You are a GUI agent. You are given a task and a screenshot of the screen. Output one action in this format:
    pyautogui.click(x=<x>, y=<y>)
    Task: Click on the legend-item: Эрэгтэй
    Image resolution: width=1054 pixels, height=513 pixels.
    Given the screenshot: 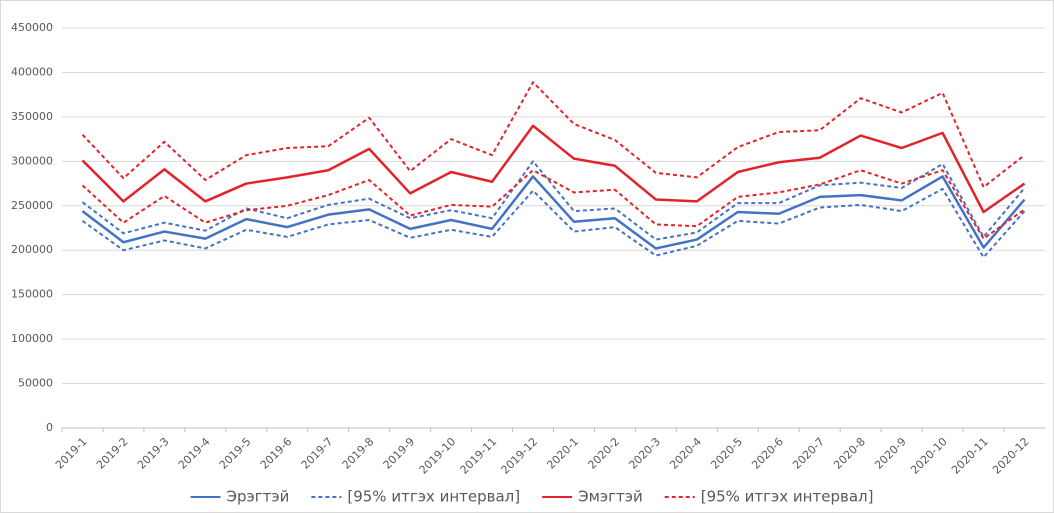 What is the action you would take?
    pyautogui.click(x=240, y=497)
    